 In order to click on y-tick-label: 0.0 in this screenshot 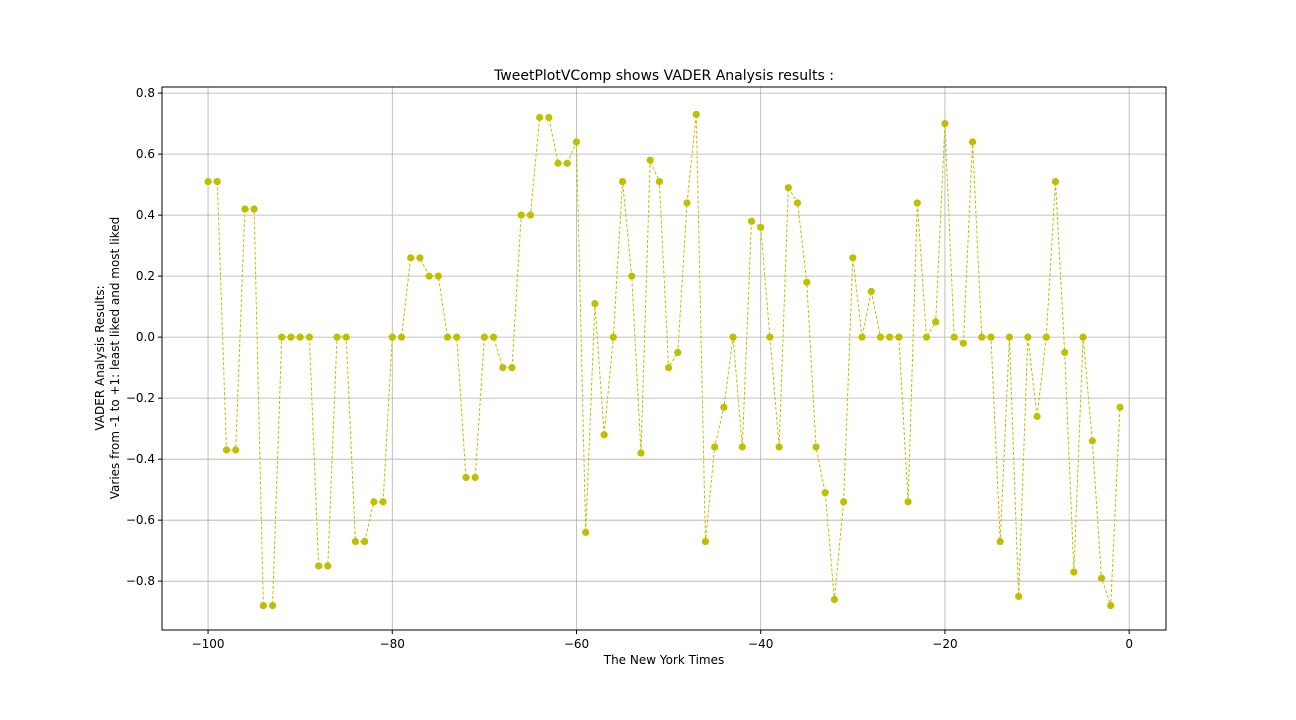, I will do `click(145, 337)`.